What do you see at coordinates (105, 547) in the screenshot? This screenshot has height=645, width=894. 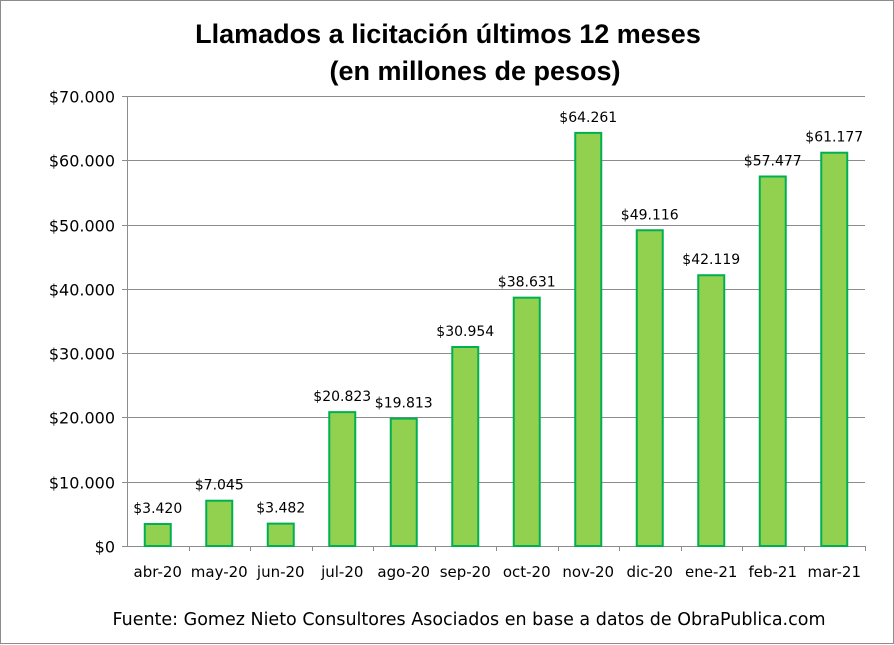 I see `y-tick-label: $0` at bounding box center [105, 547].